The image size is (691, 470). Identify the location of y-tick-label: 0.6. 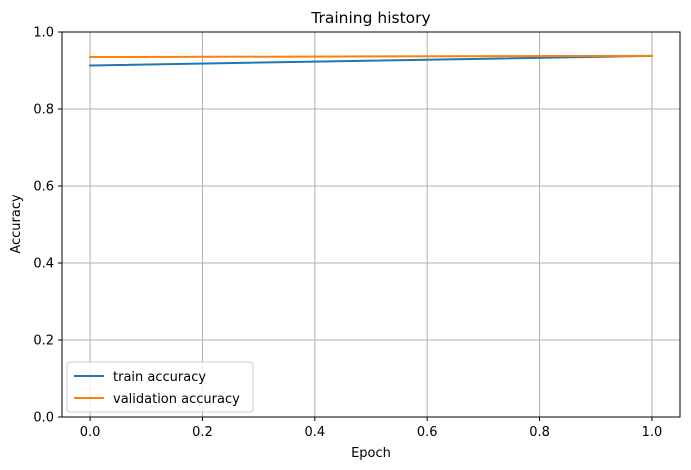
(43, 187).